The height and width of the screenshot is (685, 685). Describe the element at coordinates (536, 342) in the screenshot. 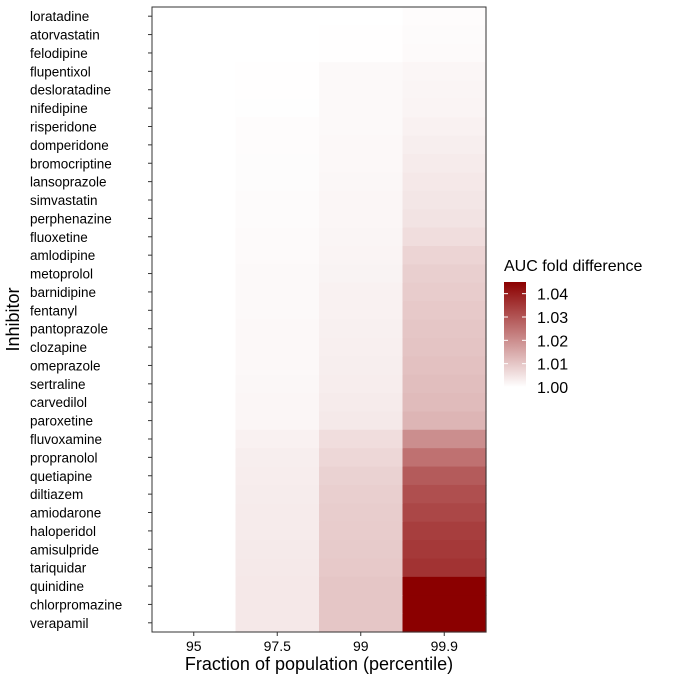

I see `legend-ticks: 1.04 1.03 1.02 1.01 1.00` at that location.